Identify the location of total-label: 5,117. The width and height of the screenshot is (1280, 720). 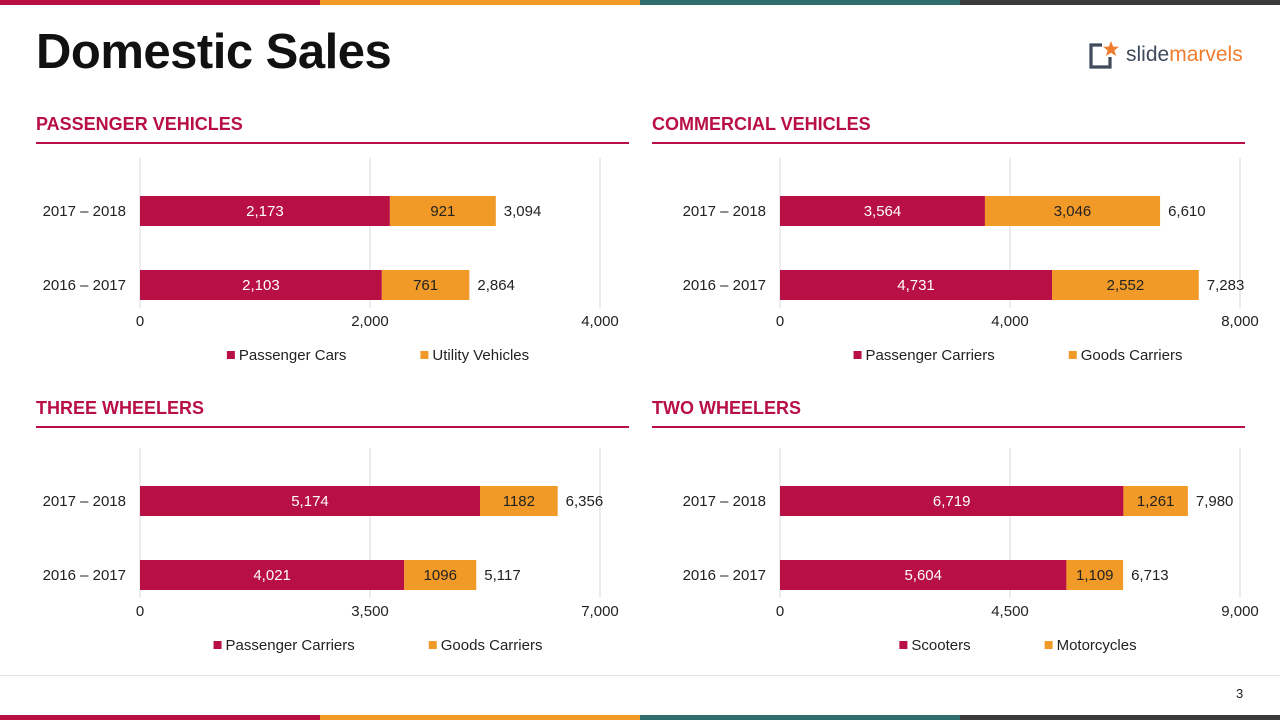
(502, 575).